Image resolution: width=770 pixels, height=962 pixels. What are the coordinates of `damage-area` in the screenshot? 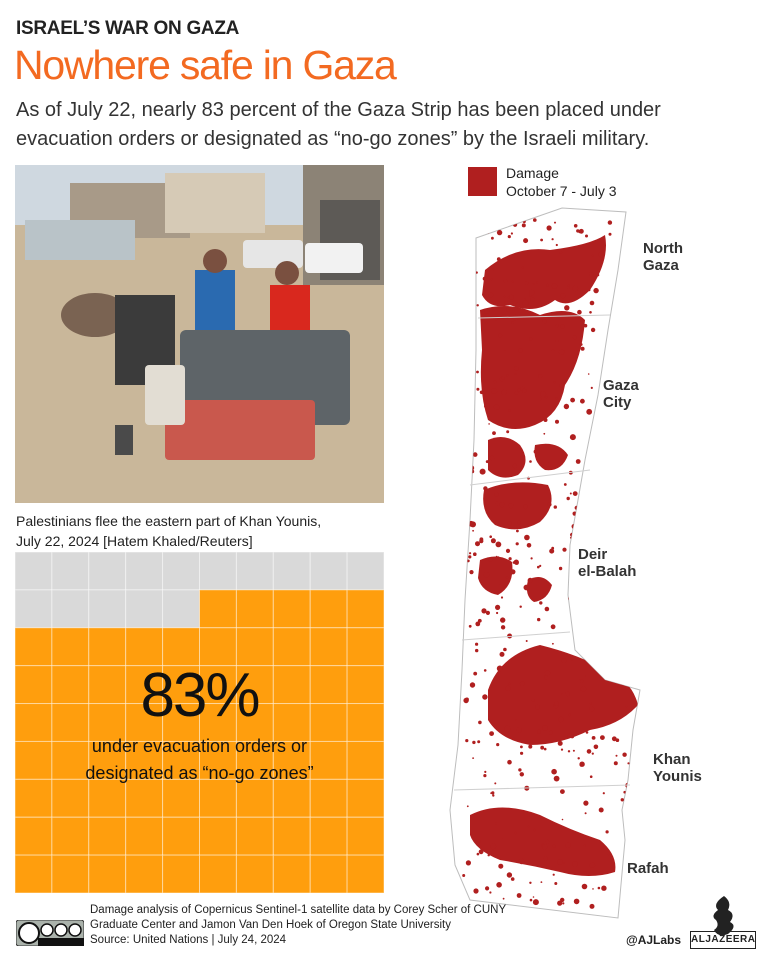 It's located at (532, 367).